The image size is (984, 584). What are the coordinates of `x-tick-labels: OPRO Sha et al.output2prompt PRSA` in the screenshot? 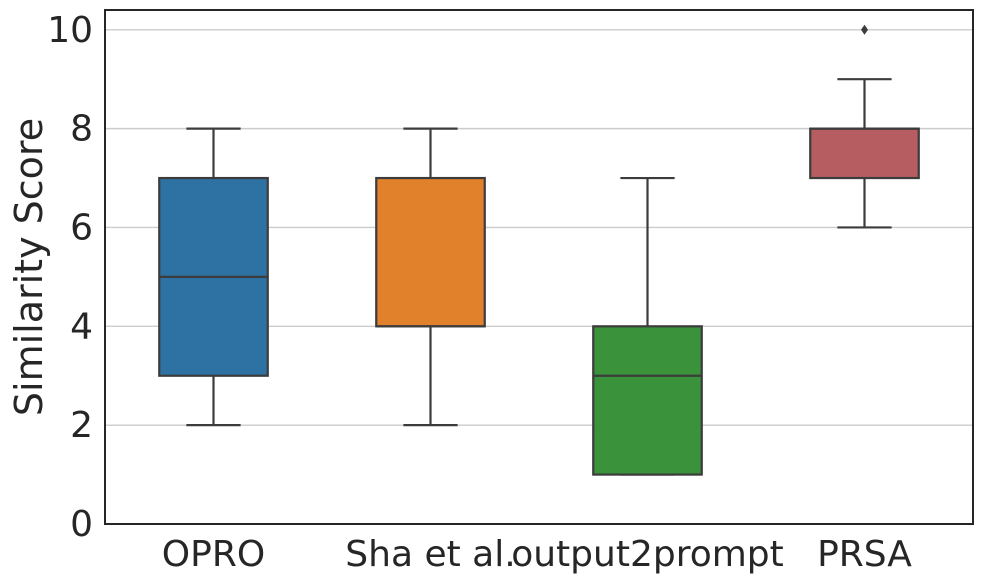 It's located at (537, 554).